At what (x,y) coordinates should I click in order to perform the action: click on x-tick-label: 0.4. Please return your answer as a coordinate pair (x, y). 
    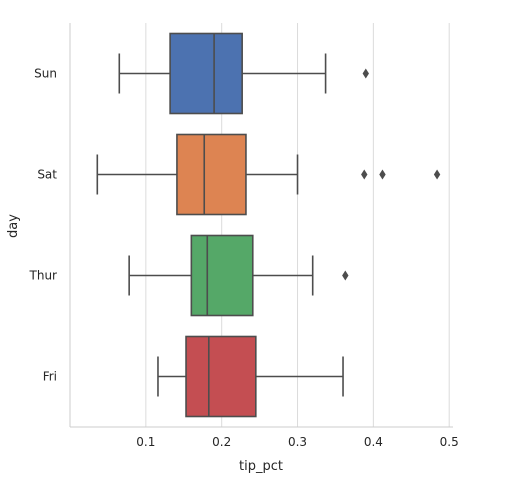
    Looking at the image, I should click on (373, 442).